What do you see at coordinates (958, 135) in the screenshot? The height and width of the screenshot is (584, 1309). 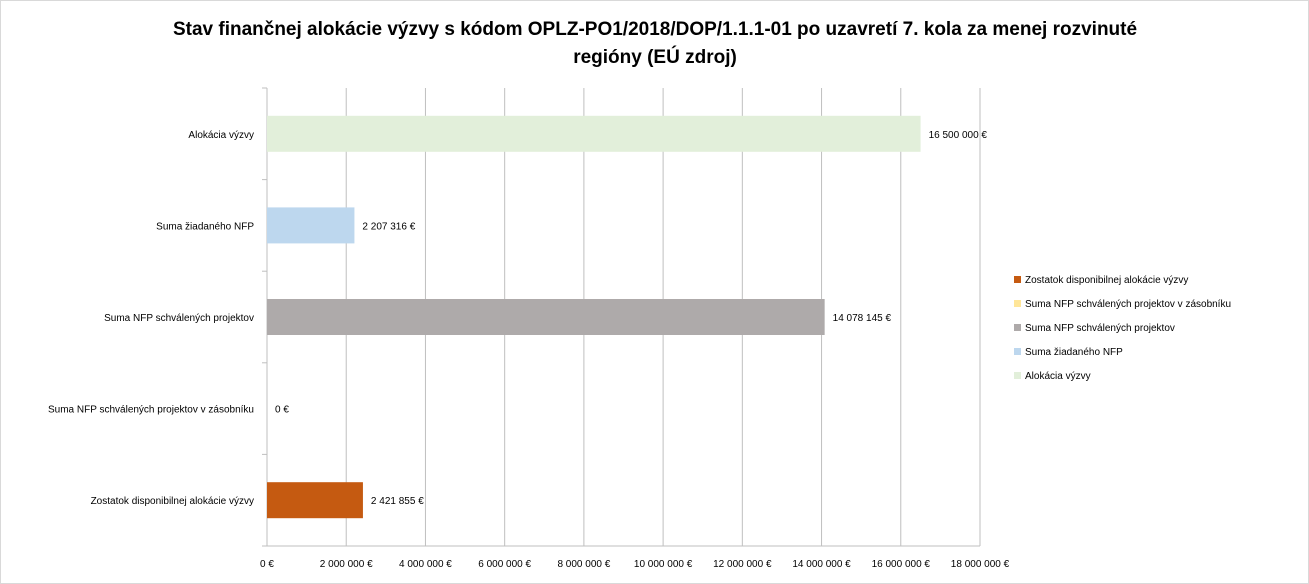 I see `data-label: 16 500 000 €` at bounding box center [958, 135].